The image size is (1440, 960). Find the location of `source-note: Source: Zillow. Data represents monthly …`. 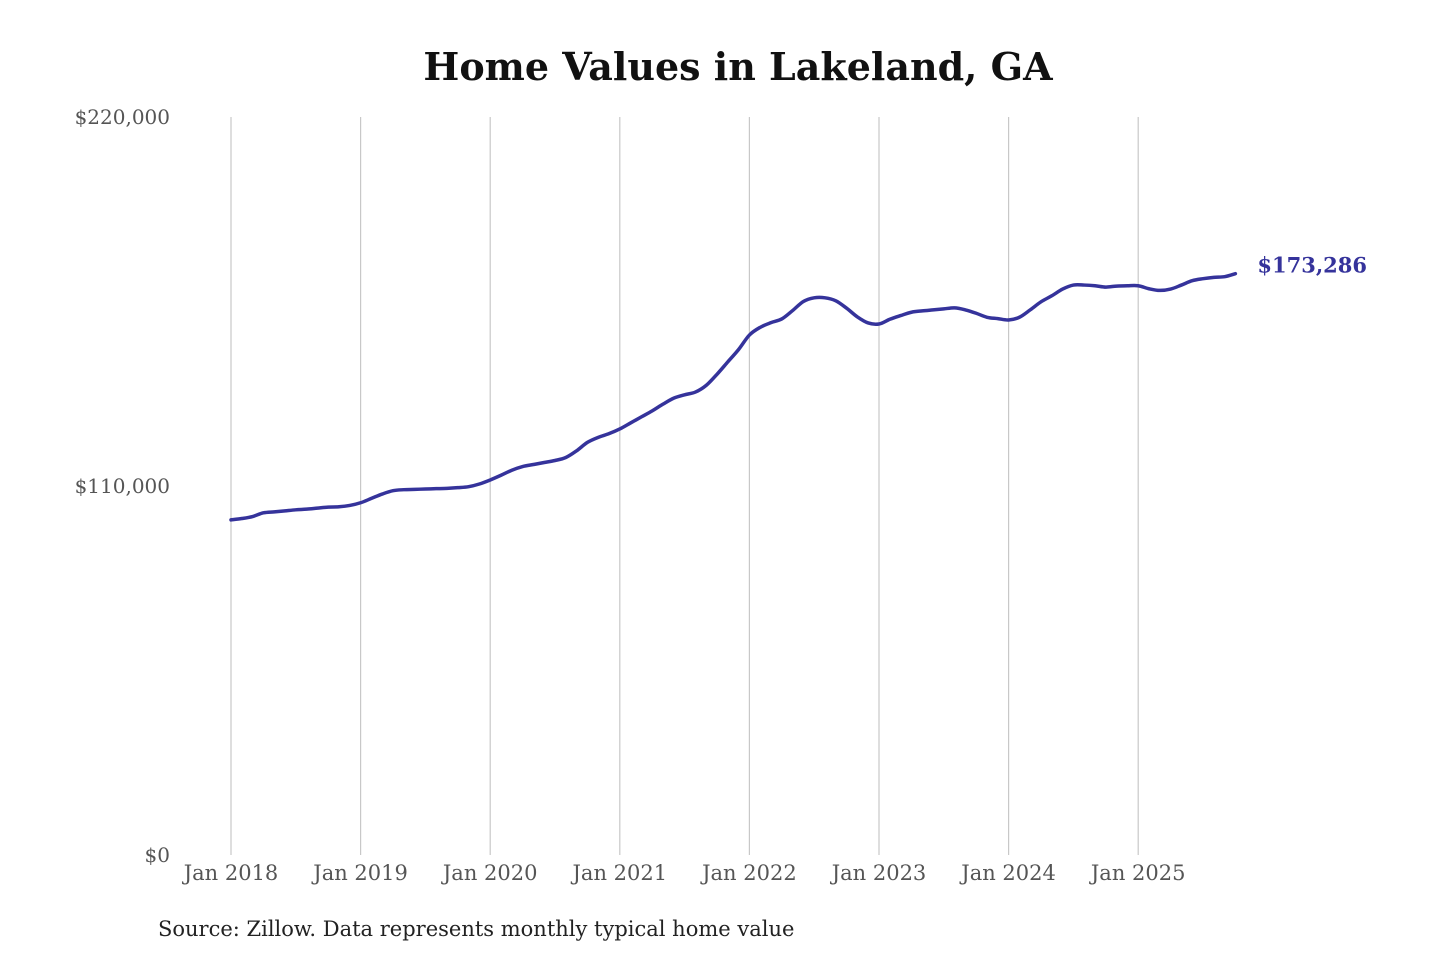

source-note: Source: Zillow. Data represents monthly … is located at coordinates (476, 929).